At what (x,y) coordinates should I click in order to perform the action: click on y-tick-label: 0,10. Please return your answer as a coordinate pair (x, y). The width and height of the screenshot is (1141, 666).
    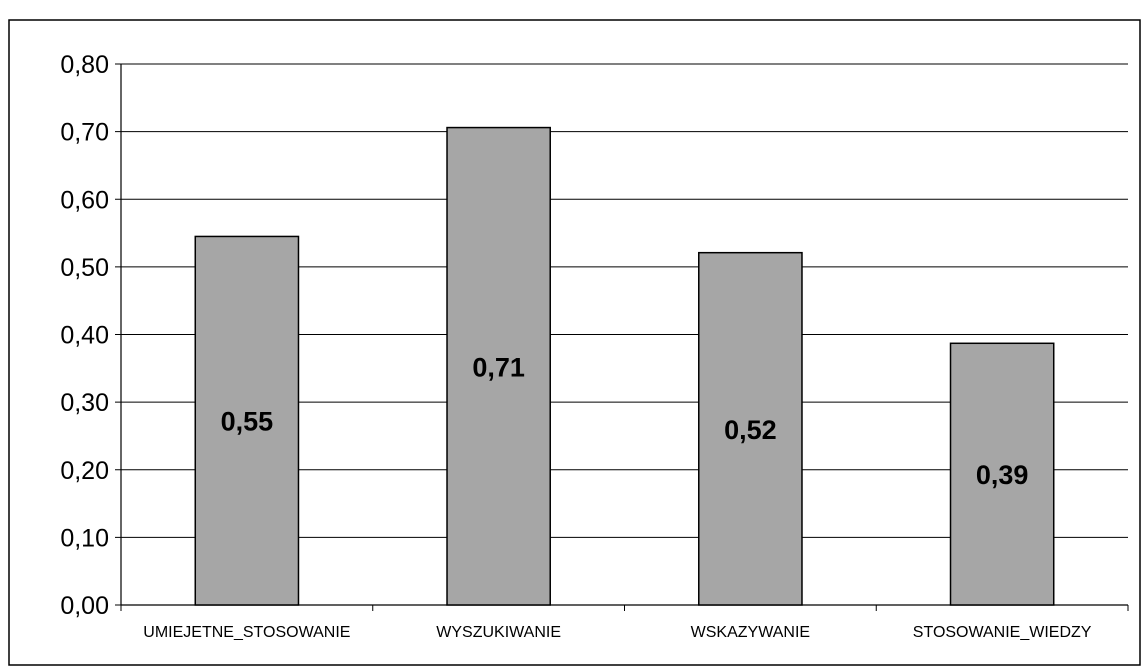
    Looking at the image, I should click on (84, 538).